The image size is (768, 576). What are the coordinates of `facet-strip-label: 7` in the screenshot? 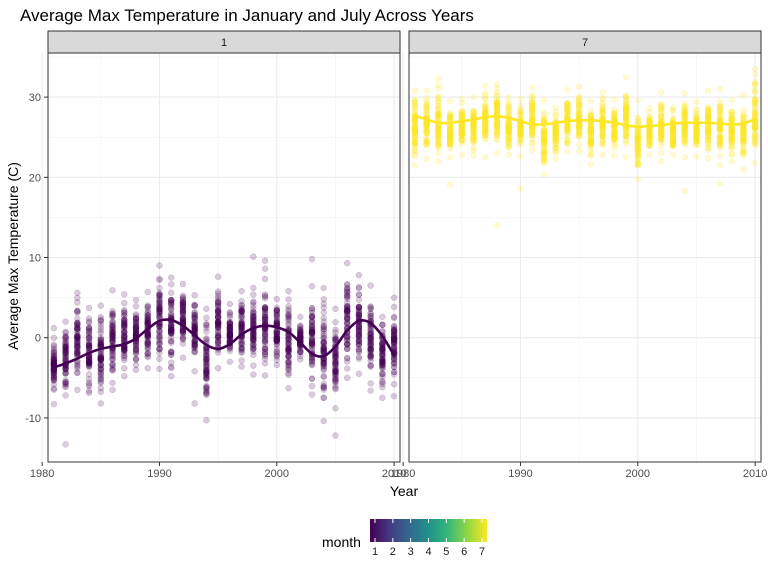 It's located at (585, 43).